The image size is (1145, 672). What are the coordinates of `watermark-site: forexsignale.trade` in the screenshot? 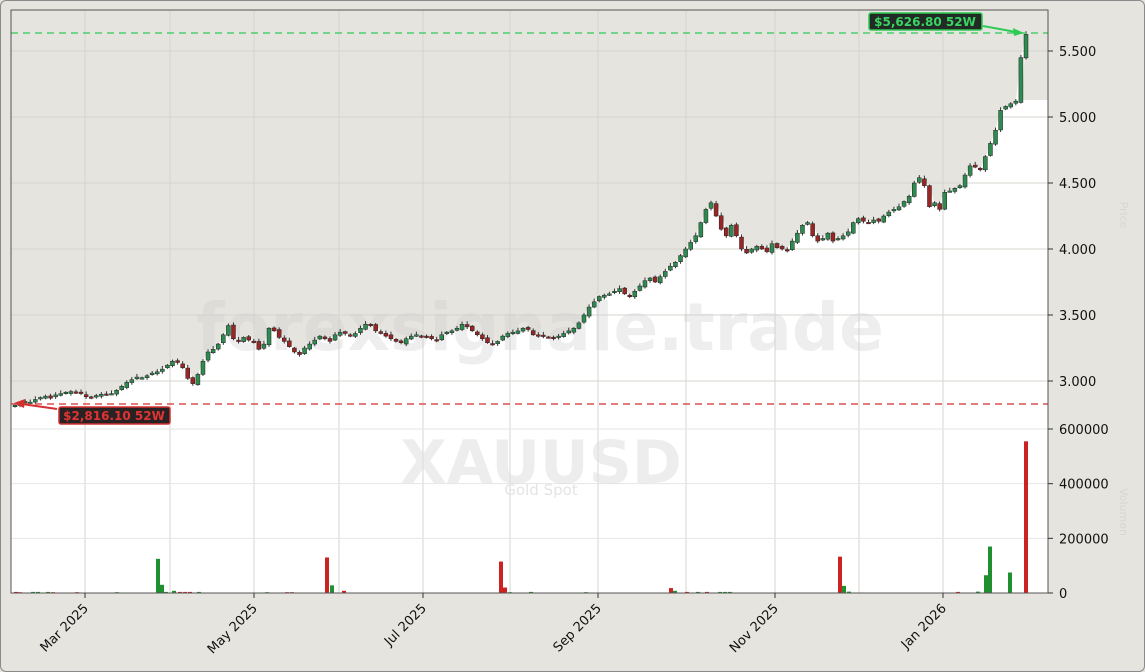 It's located at (540, 327).